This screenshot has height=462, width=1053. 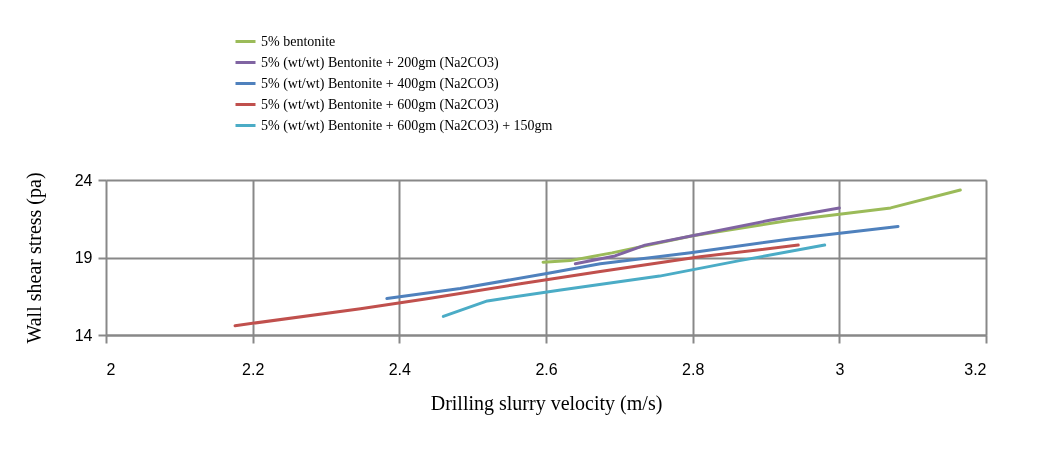 I want to click on y-tick-label: 19, so click(x=83, y=257).